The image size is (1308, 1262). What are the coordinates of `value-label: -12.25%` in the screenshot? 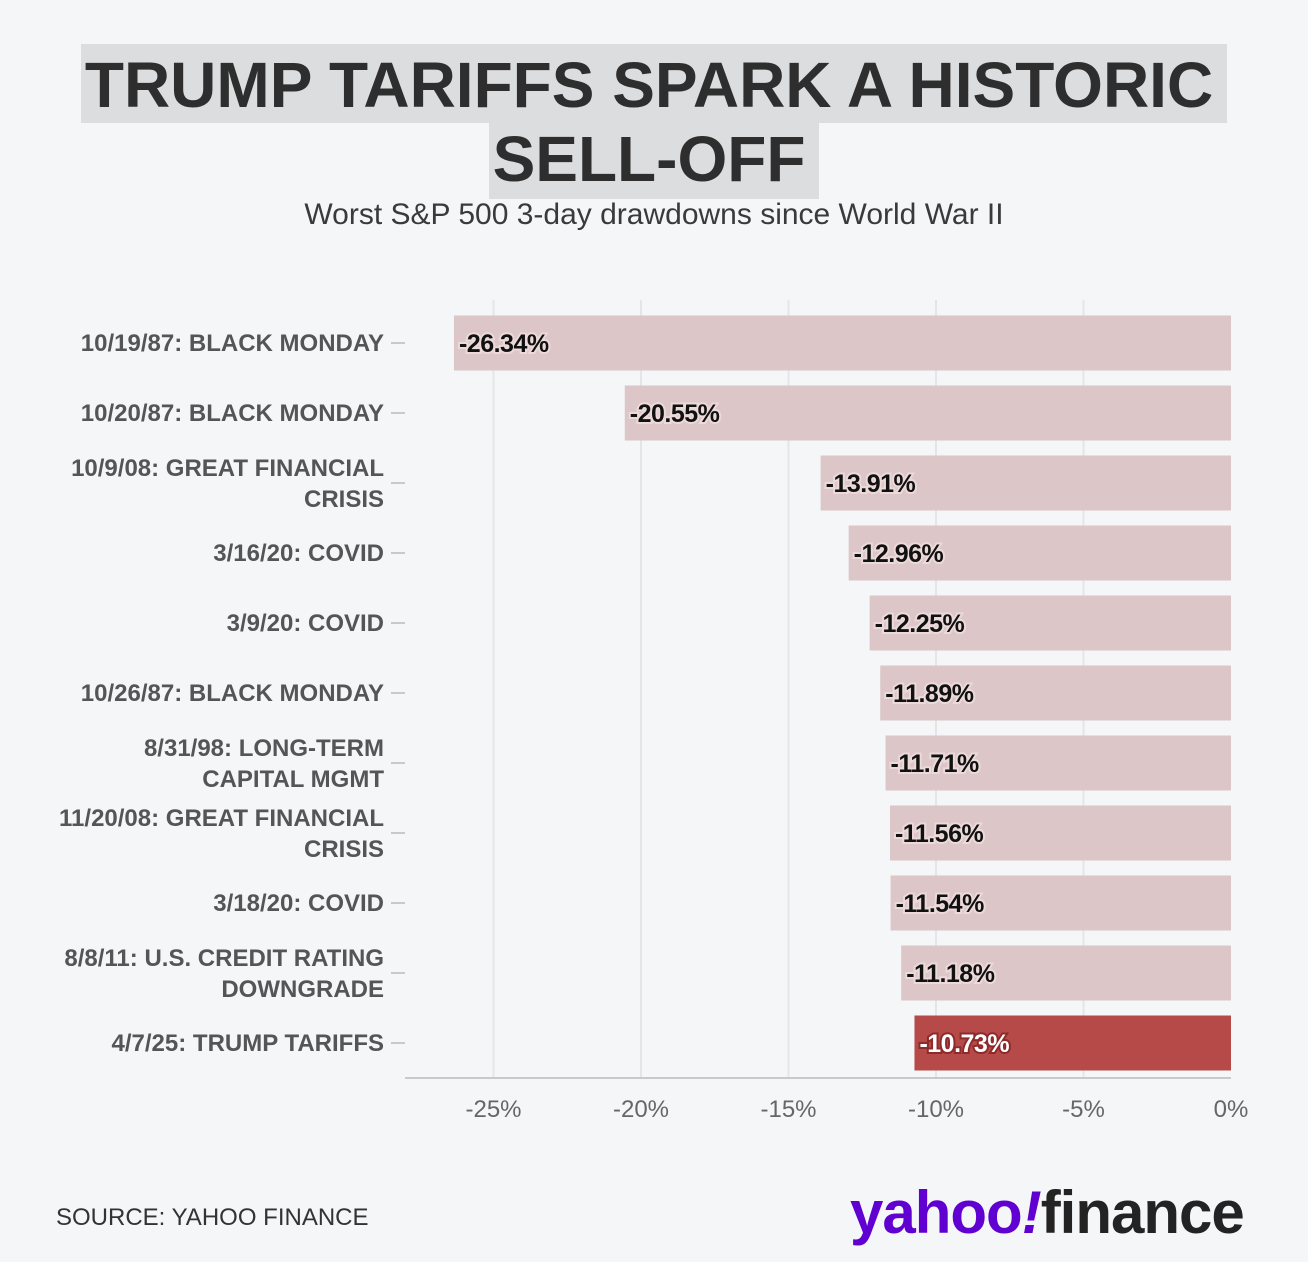 It's located at (920, 624).